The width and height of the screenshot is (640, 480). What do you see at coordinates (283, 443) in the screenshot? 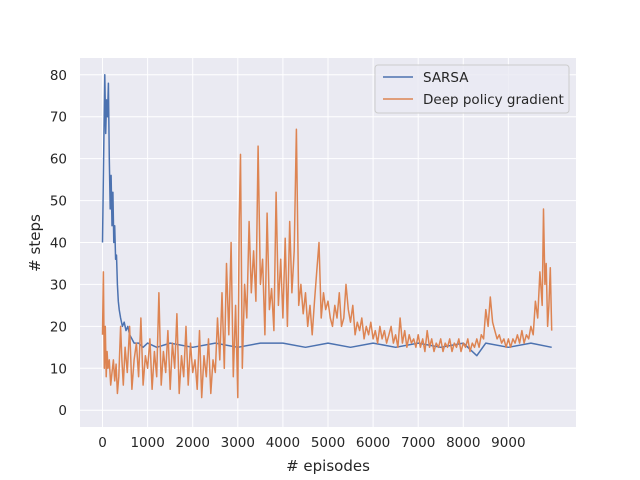
I see `x-tick-label: 4000` at bounding box center [283, 443].